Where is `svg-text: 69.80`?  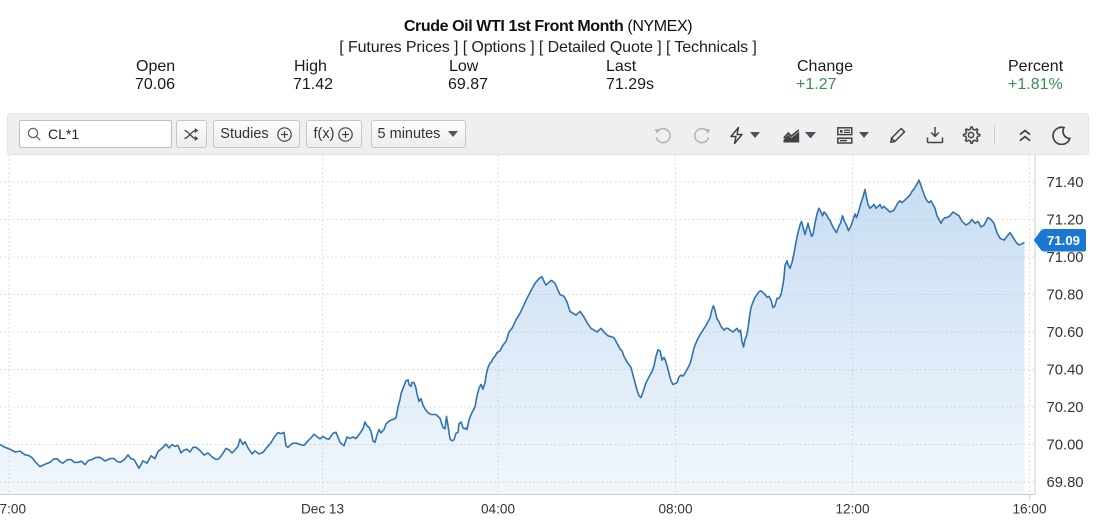
svg-text: 69.80 is located at coordinates (1065, 483).